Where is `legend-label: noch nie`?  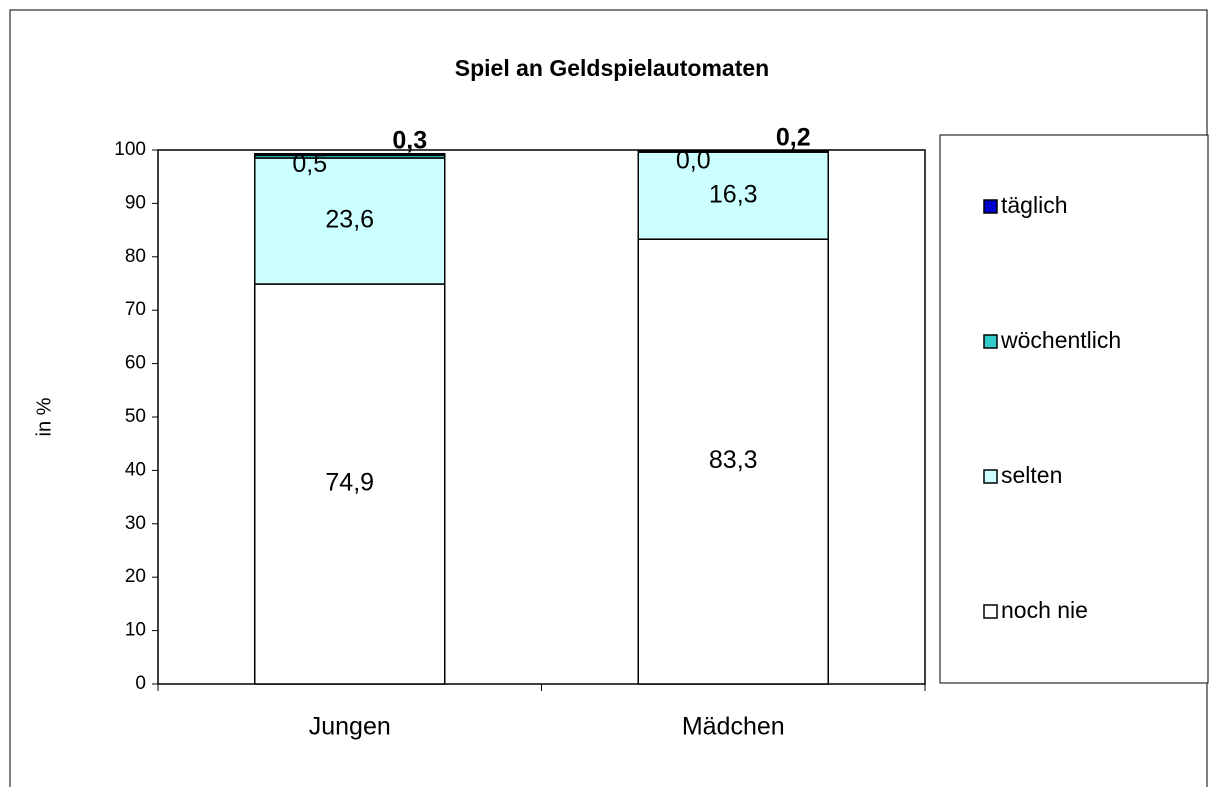 legend-label: noch nie is located at coordinates (1044, 610).